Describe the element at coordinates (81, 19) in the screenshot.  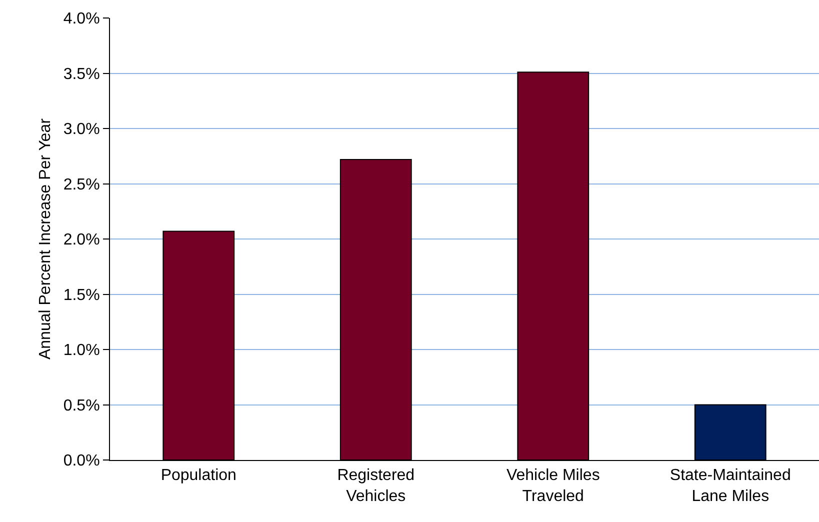
I see `y-tick-label: 4.0%` at that location.